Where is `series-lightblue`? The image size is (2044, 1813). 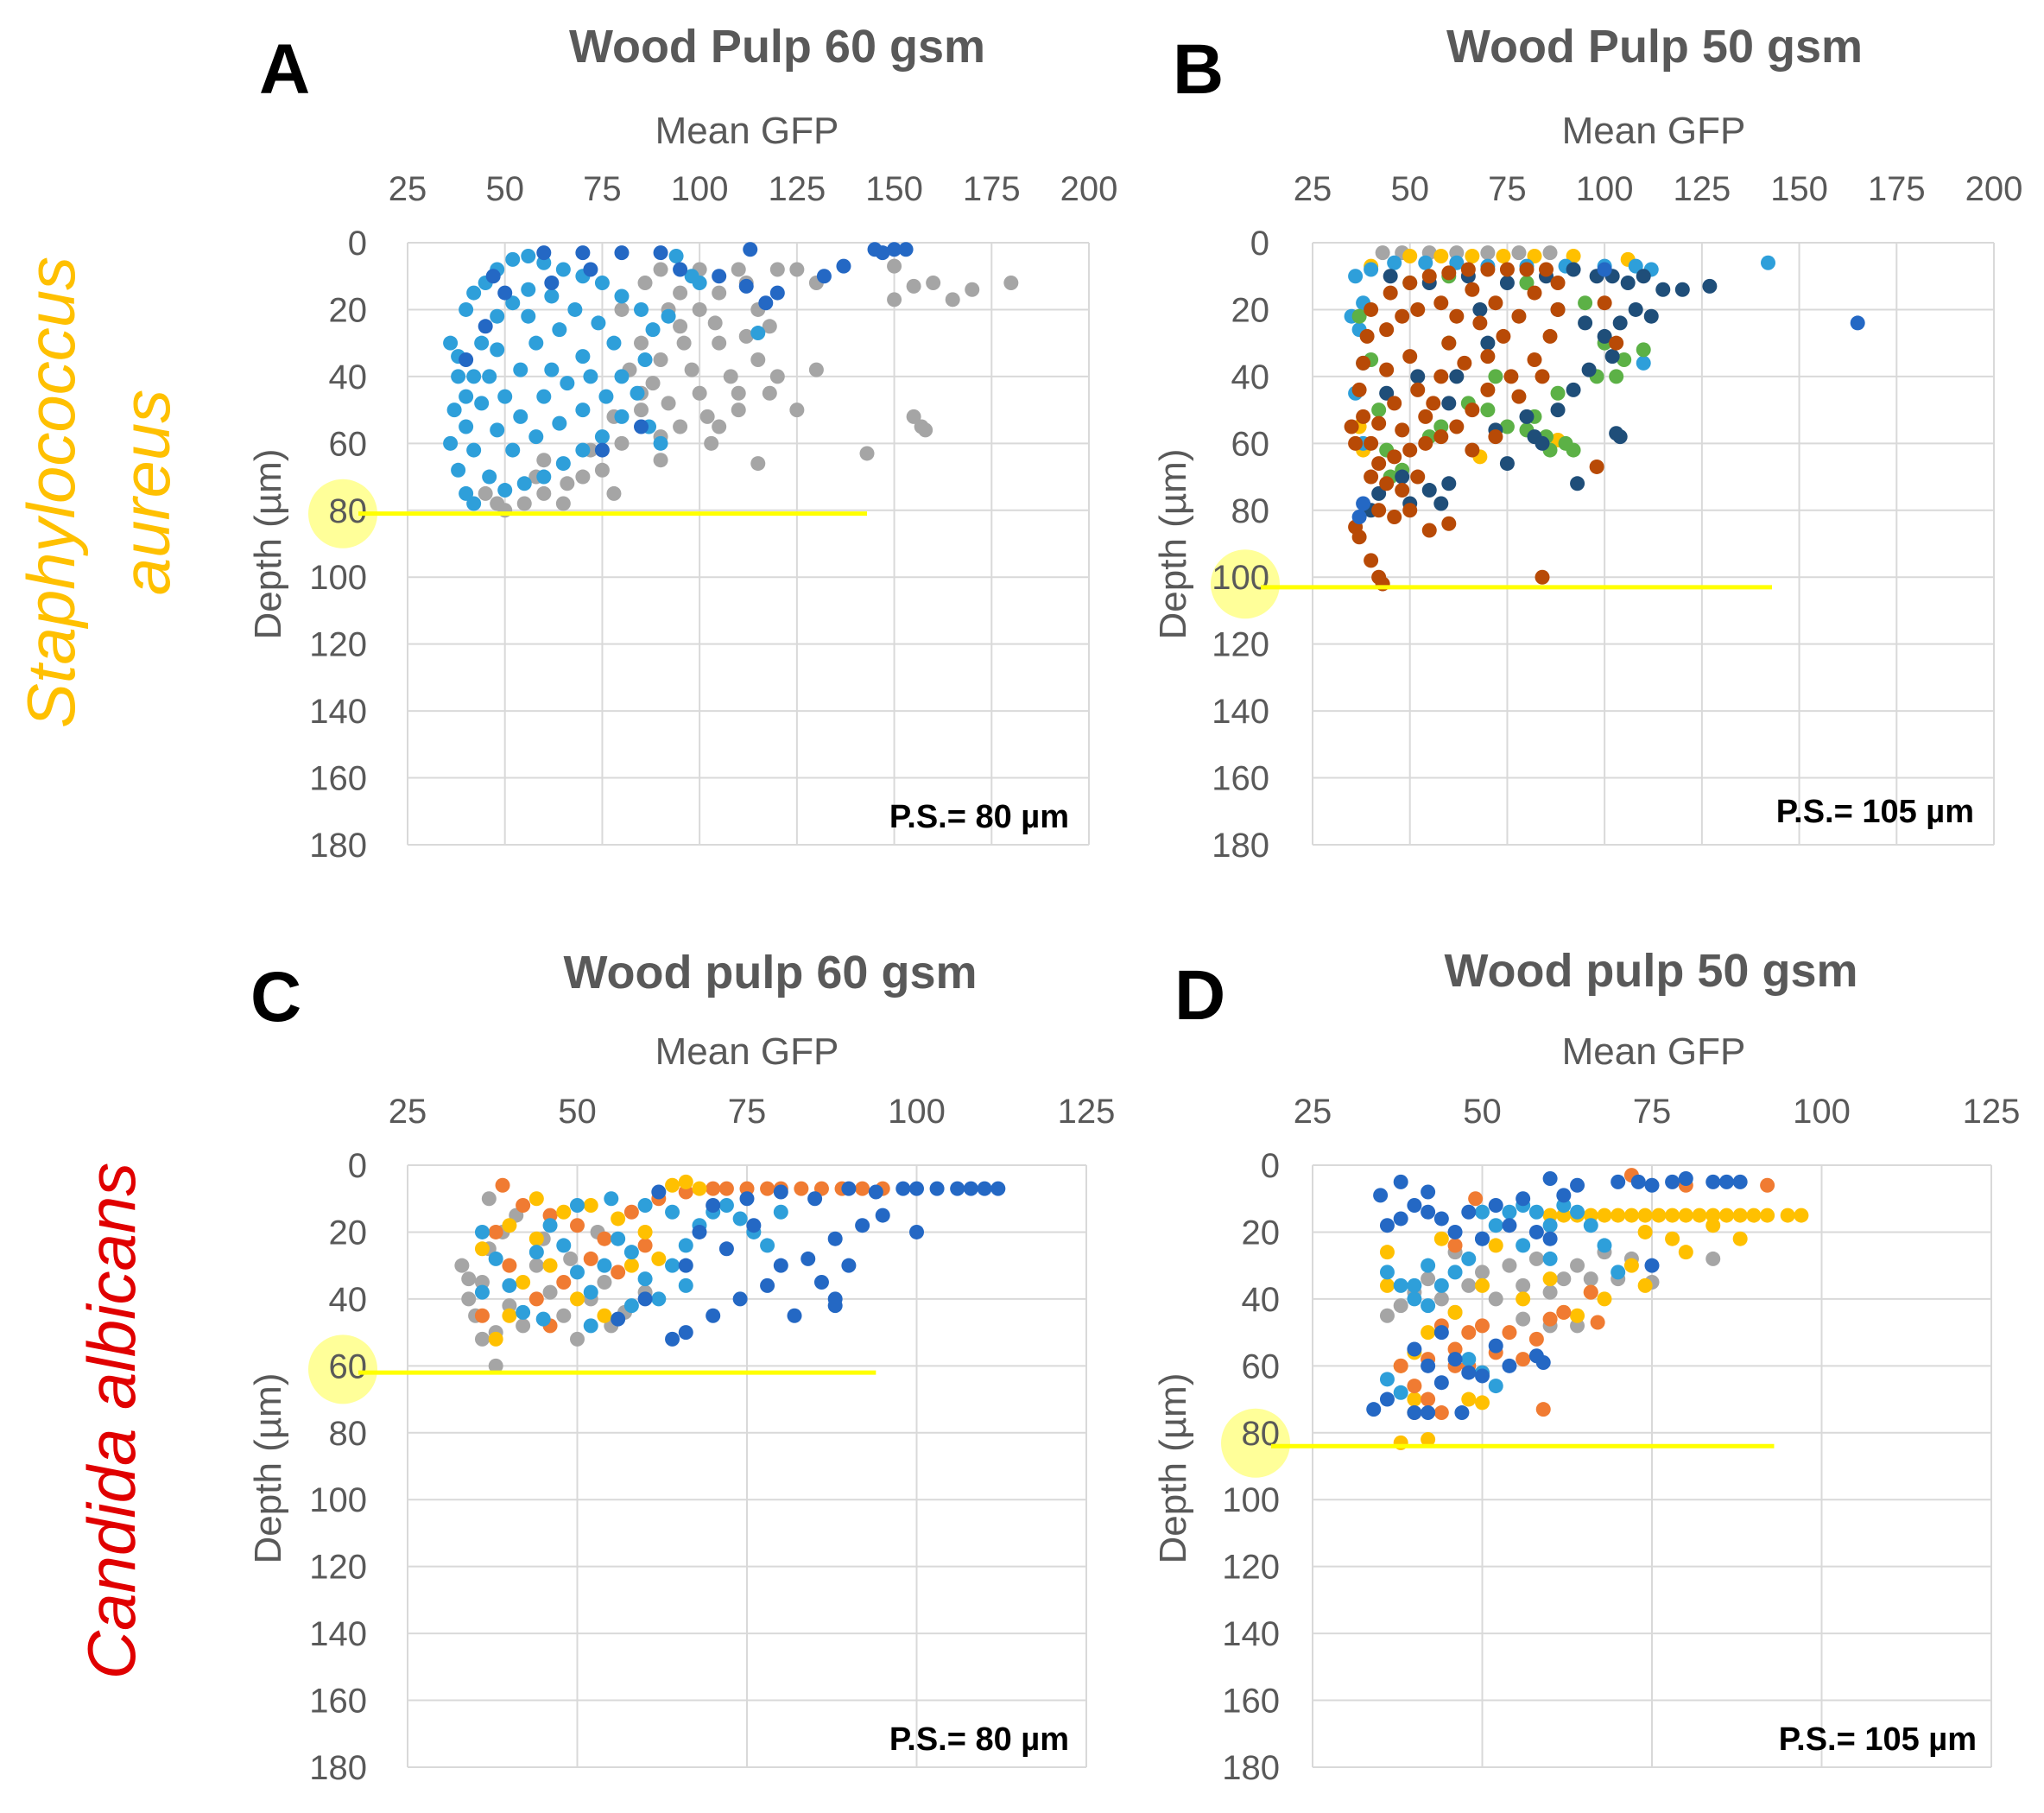 series-lightblue is located at coordinates (631, 1263).